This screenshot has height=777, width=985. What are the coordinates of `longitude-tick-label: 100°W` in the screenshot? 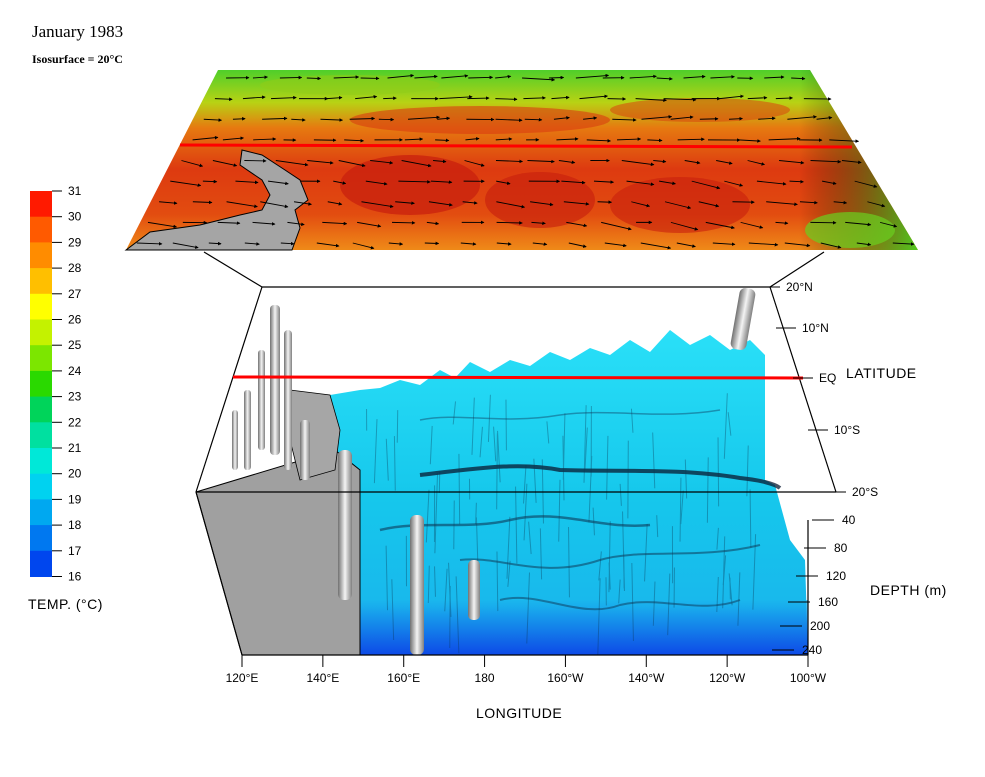 It's located at (808, 678).